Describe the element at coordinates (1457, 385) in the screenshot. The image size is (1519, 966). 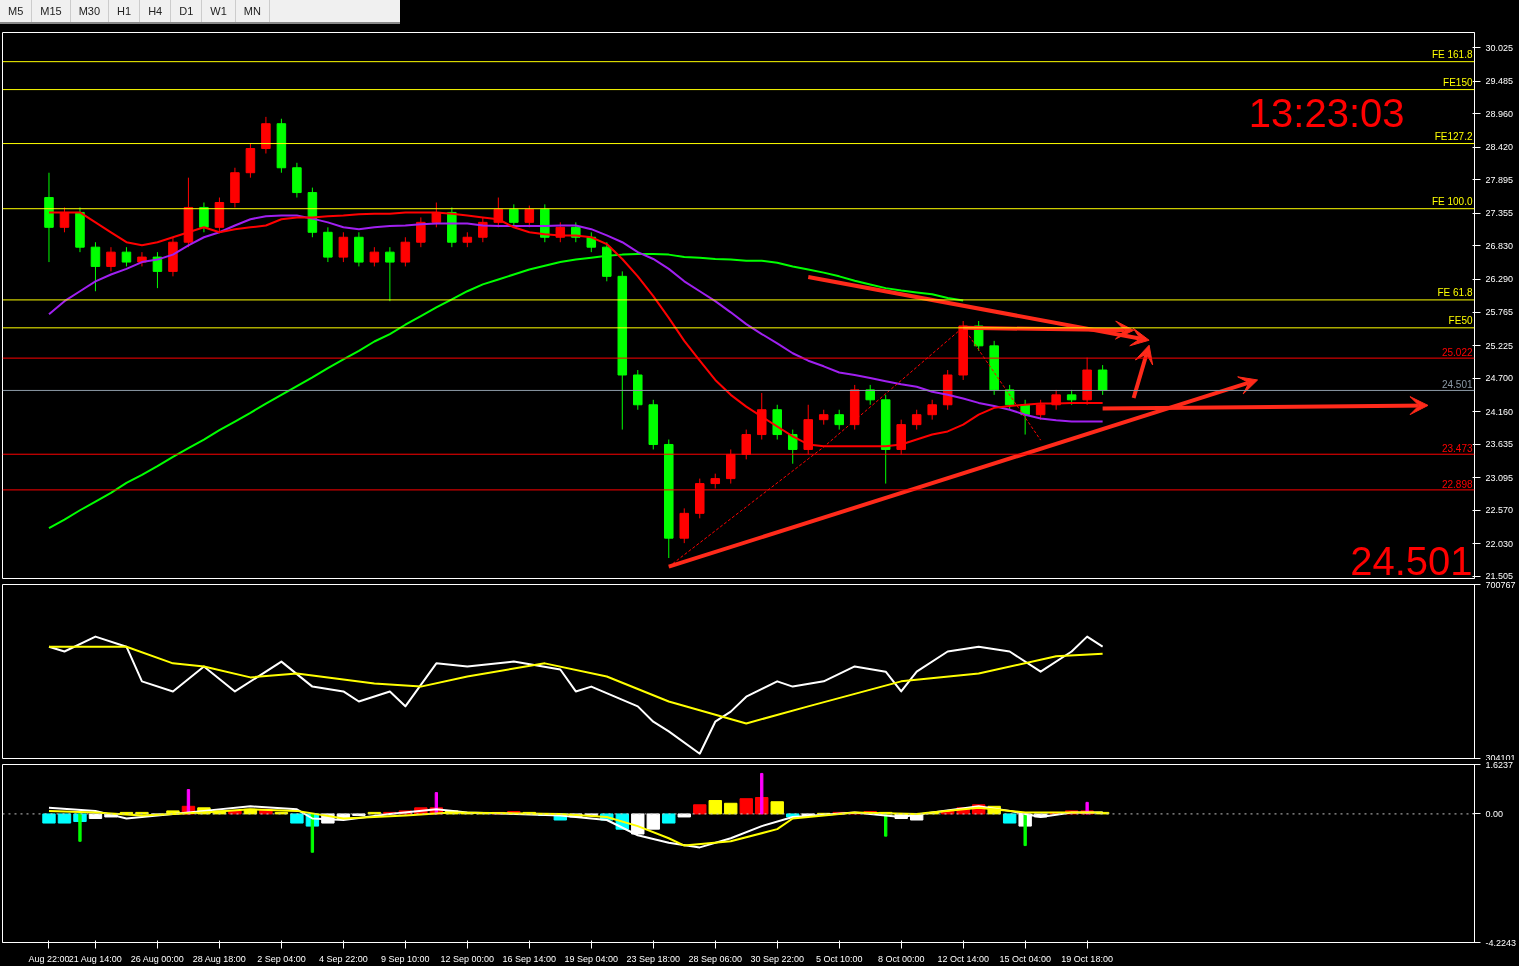
I see `ref-line-label: 24.501` at that location.